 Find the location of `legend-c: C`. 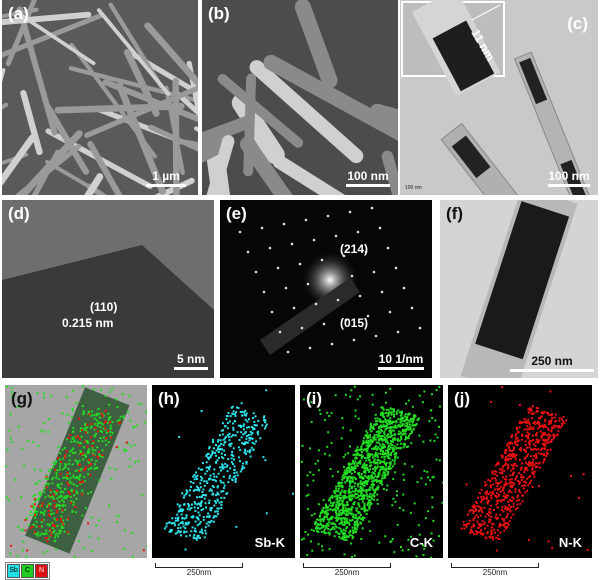

legend-c: C is located at coordinates (27, 571).